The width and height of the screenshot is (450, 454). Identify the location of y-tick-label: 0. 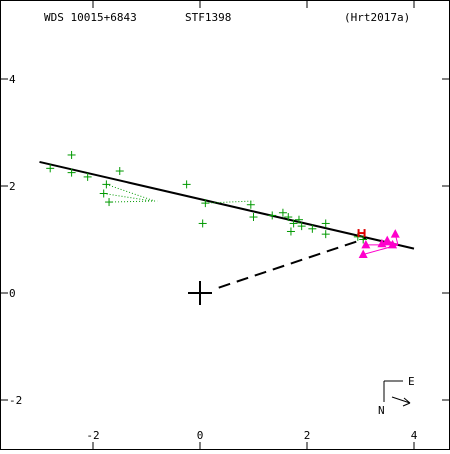
(12, 293).